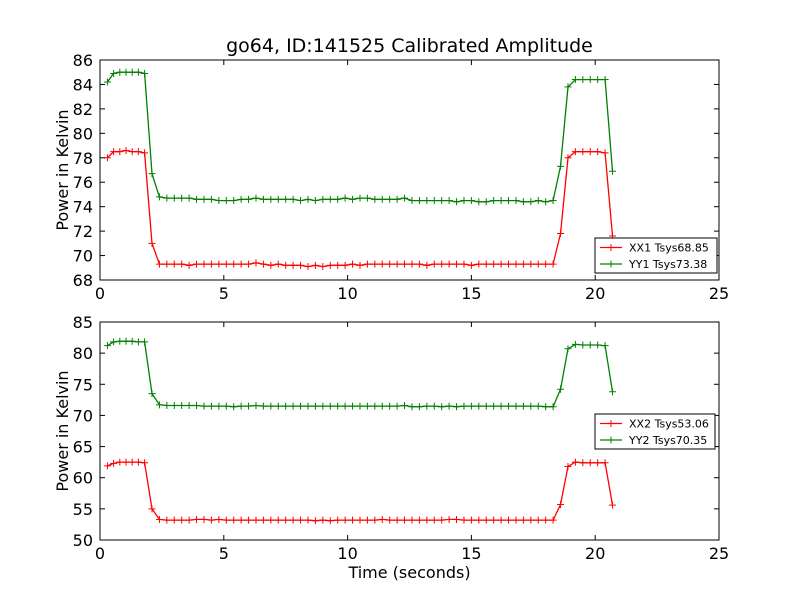 Image resolution: width=800 pixels, height=600 pixels. I want to click on y-tick-label: 70, so click(83, 415).